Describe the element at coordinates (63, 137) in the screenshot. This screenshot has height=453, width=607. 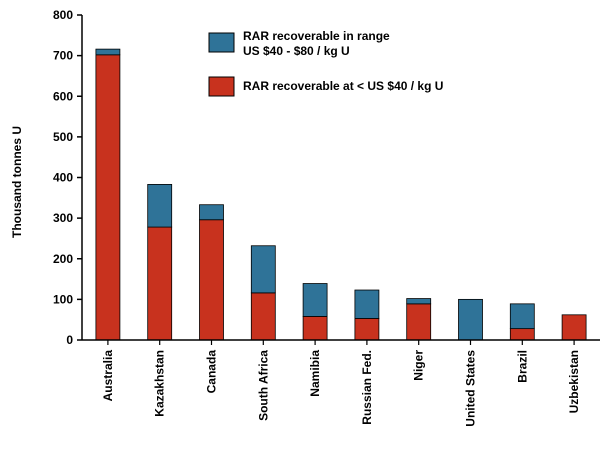
I see `y-tick-label: 500` at that location.